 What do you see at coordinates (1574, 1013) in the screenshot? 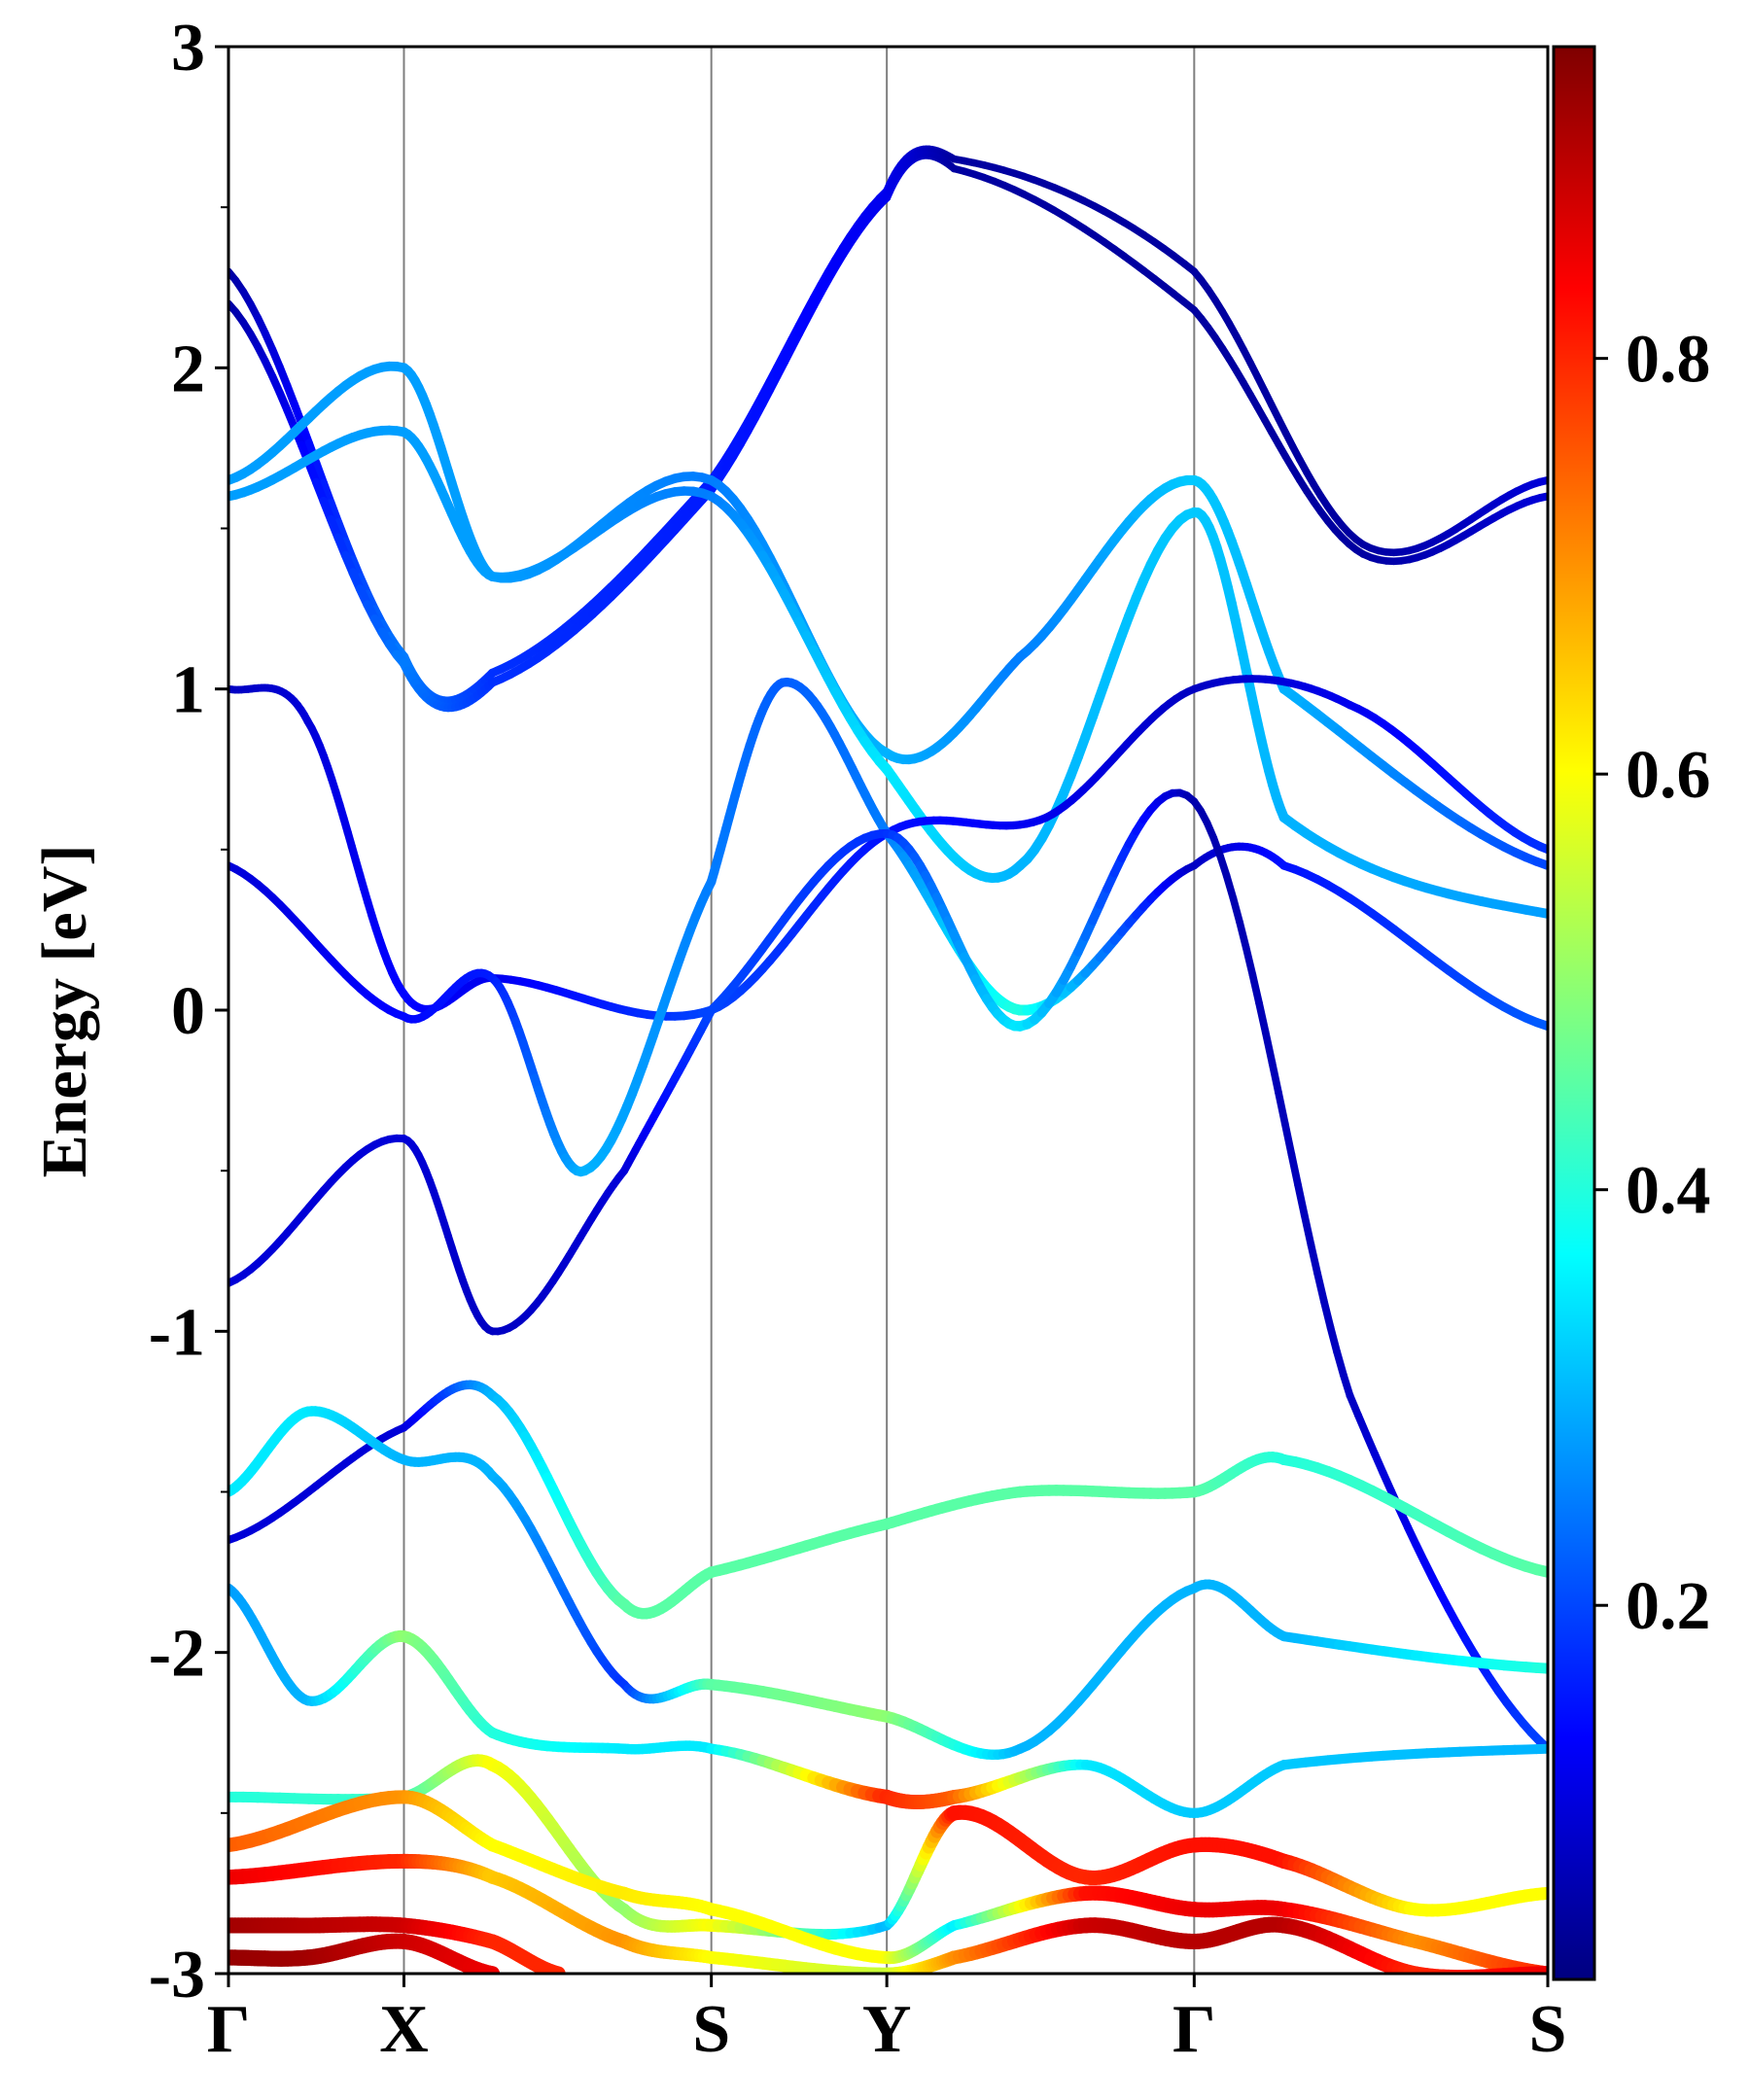
I see `colorbar-gradient` at bounding box center [1574, 1013].